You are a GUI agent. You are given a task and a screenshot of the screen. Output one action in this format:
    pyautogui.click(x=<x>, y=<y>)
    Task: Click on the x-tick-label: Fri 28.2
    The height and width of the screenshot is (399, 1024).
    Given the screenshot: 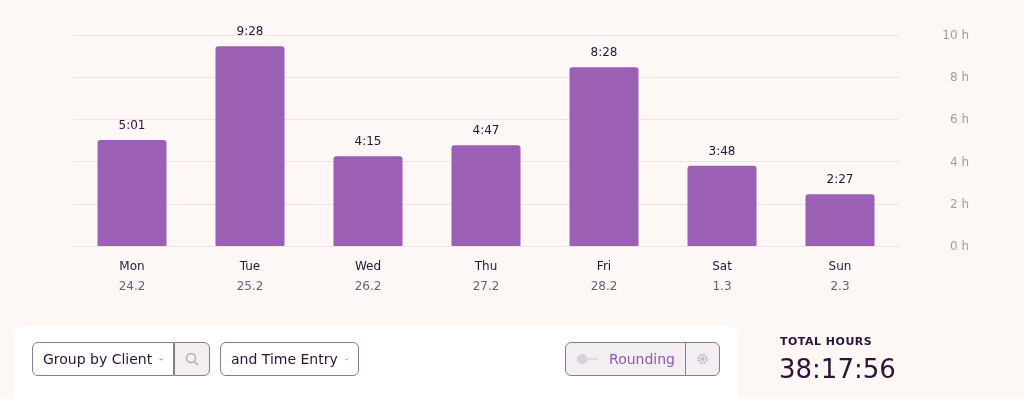 What is the action you would take?
    pyautogui.click(x=604, y=276)
    